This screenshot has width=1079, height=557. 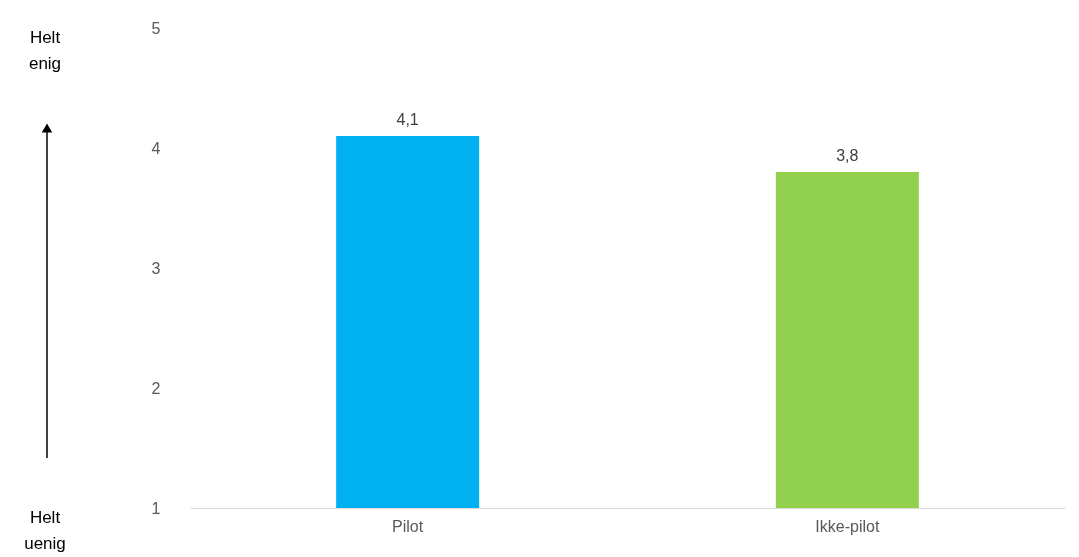 What do you see at coordinates (156, 388) in the screenshot?
I see `y-tick-label: 2` at bounding box center [156, 388].